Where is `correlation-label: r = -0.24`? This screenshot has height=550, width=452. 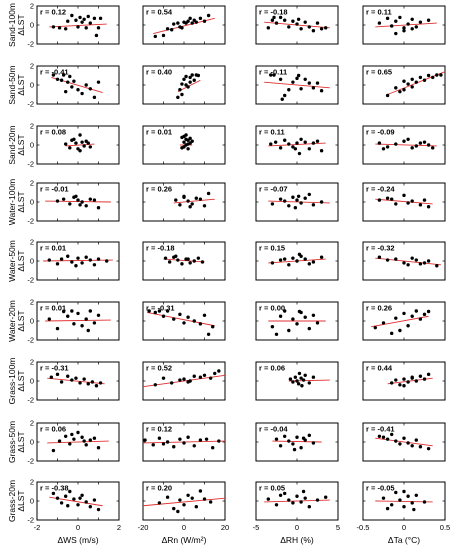
correlation-label: r = -0.24 is located at coordinates (380, 189).